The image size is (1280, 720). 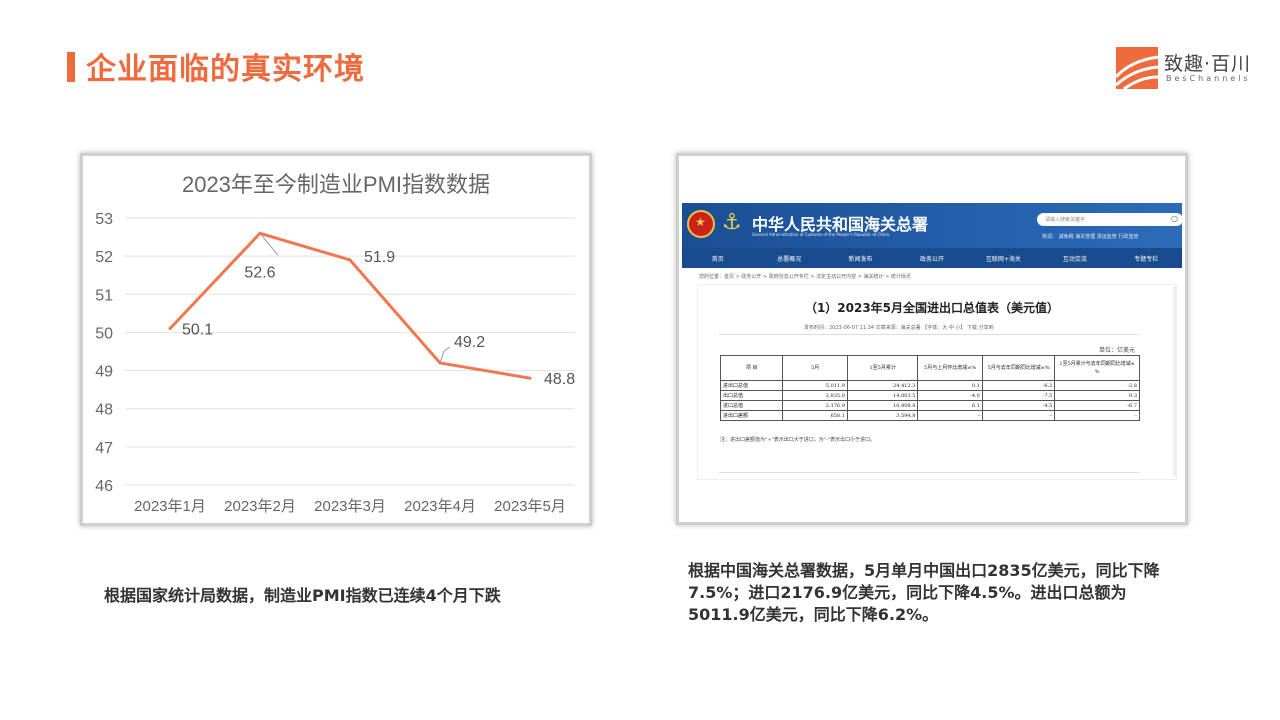 I want to click on table-cell: 3,594.8, so click(x=882, y=415).